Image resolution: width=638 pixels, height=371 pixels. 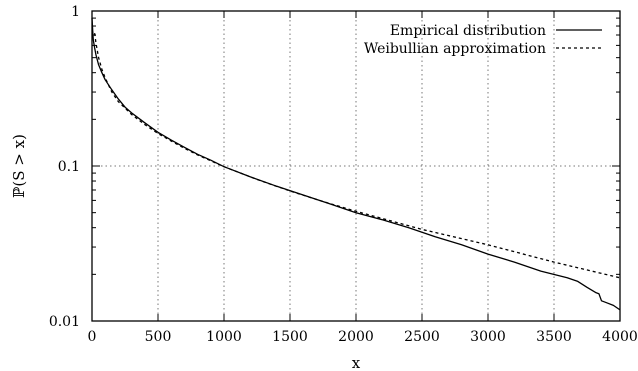 I want to click on x-tick-label: 3000, so click(x=488, y=337).